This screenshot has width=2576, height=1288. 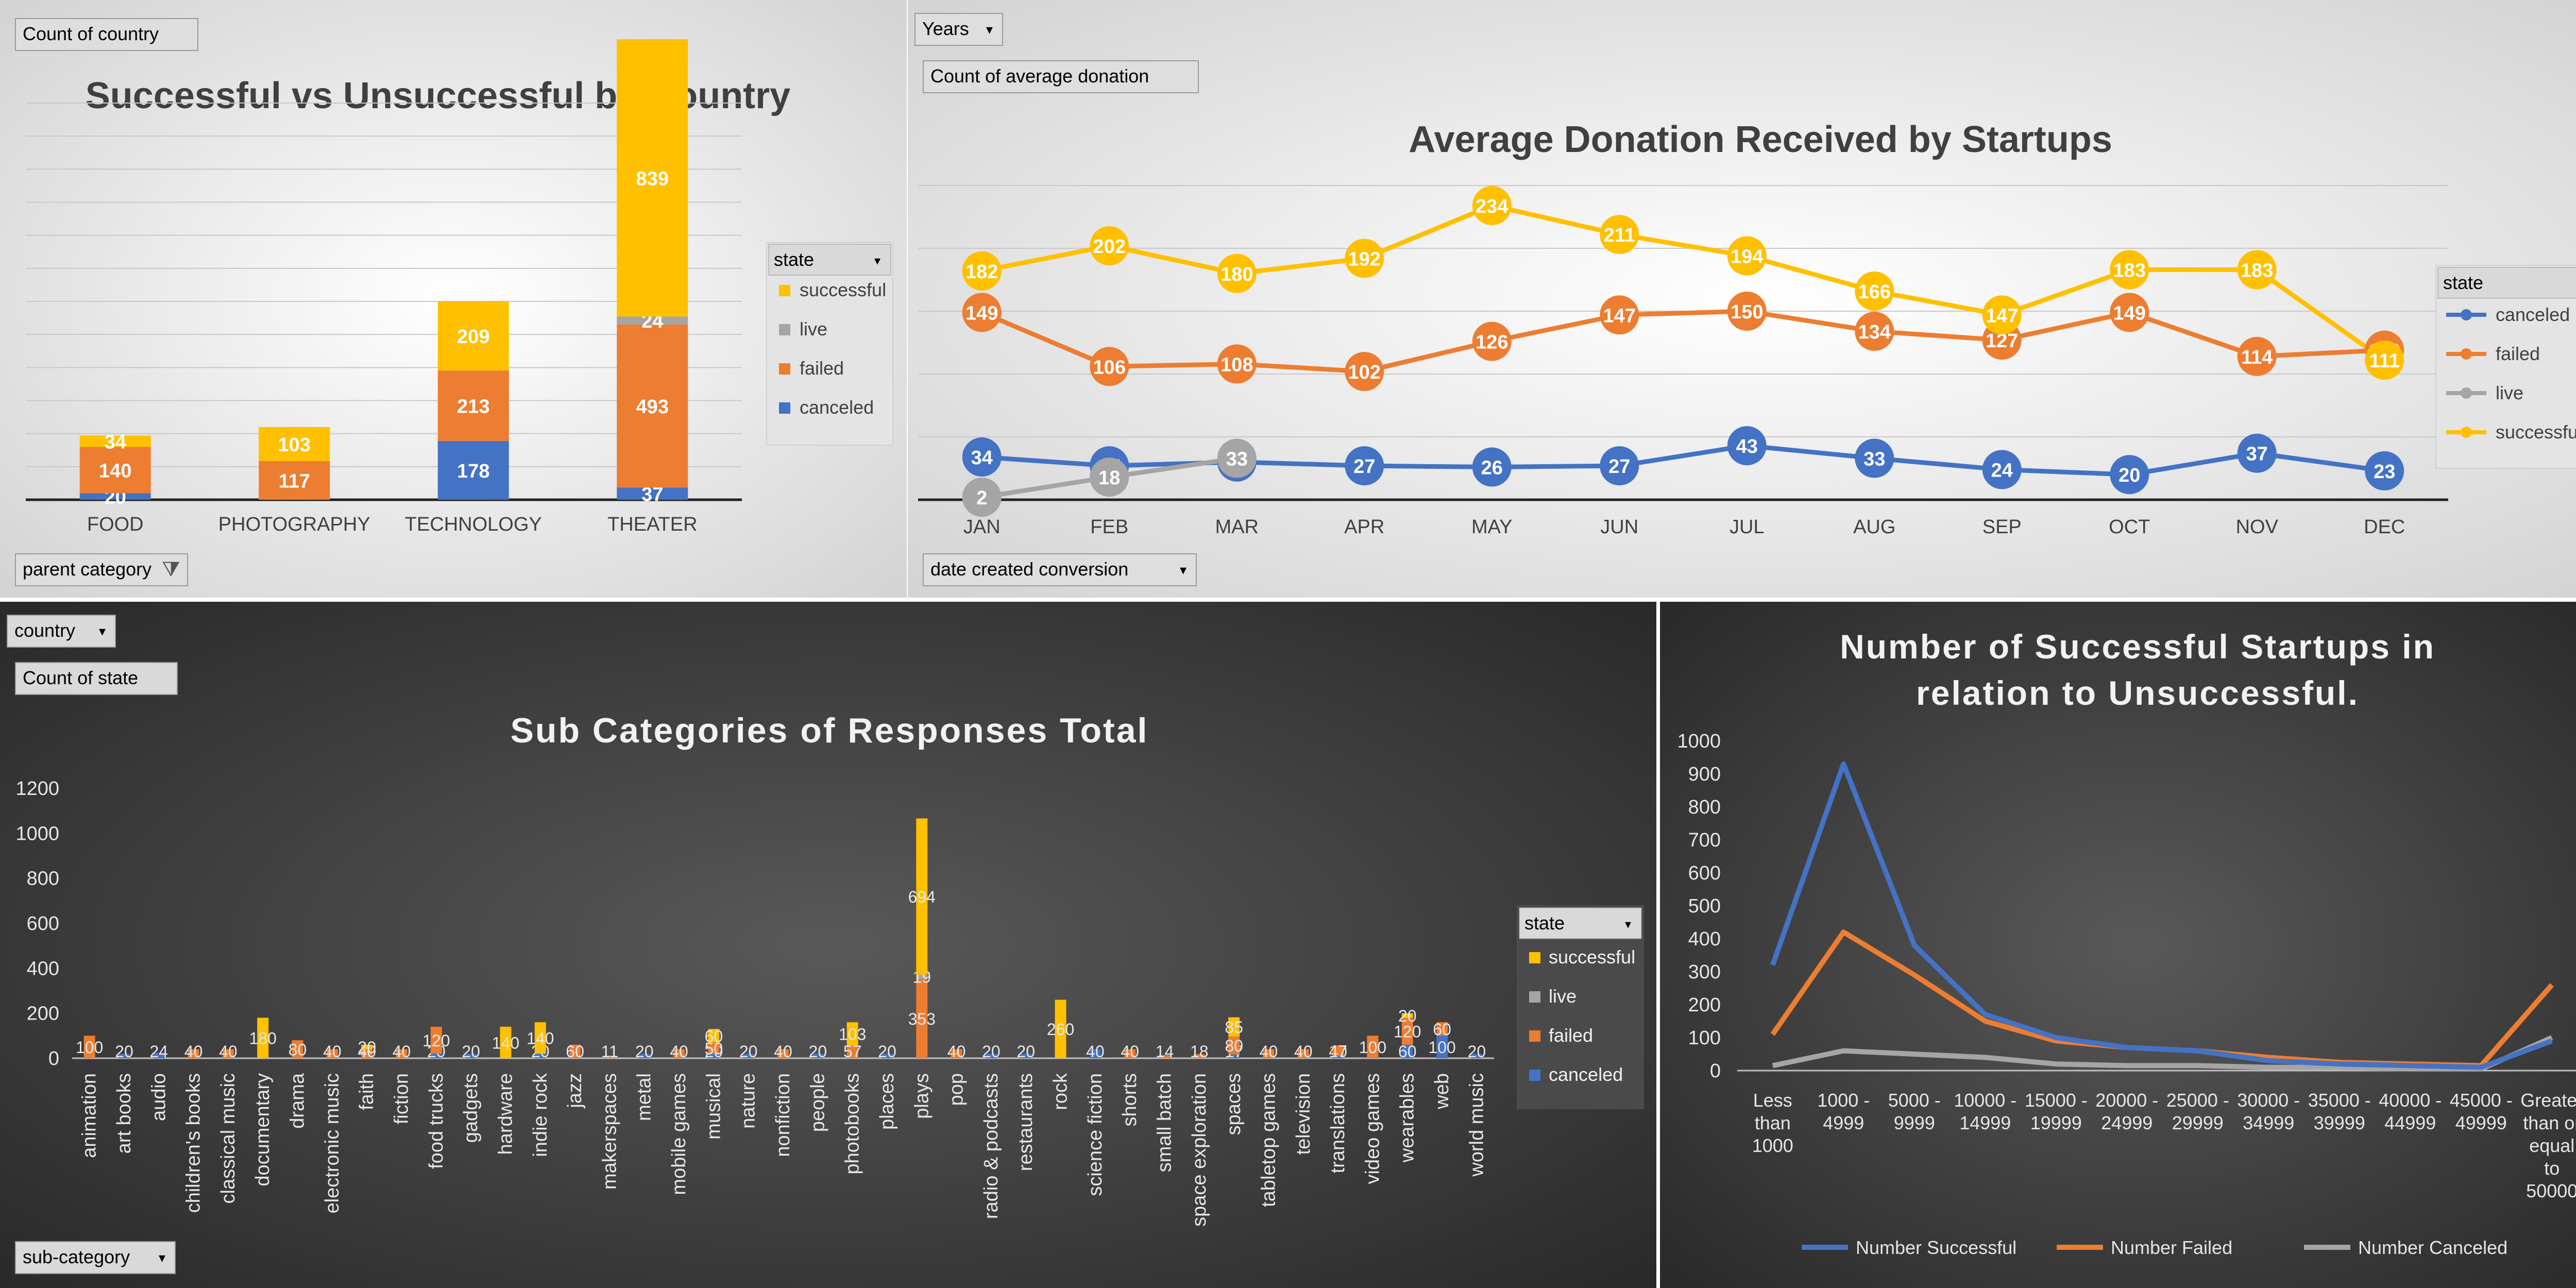 I want to click on filter-field-country: country ▾, so click(x=61, y=631).